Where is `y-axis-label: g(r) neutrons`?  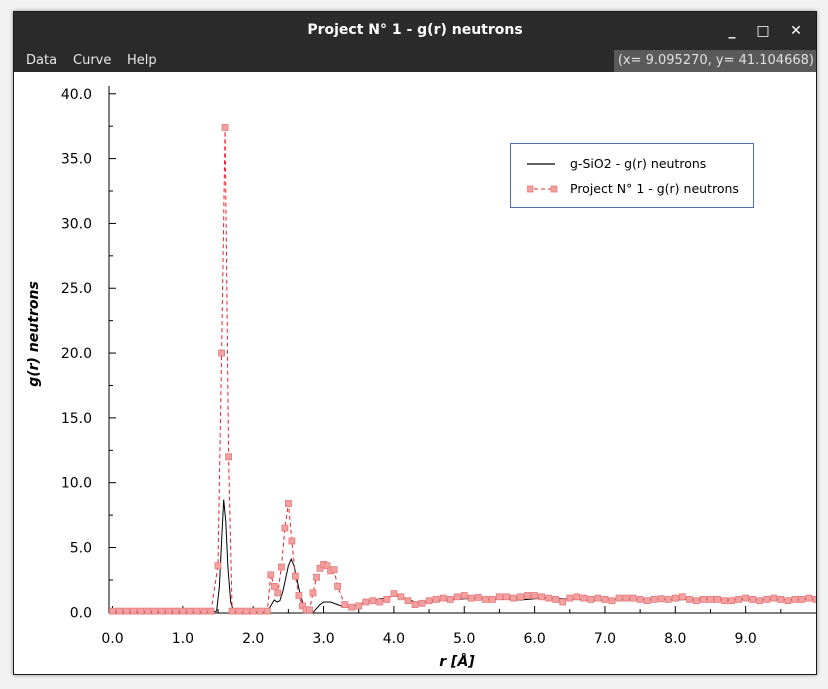 y-axis-label: g(r) neutrons is located at coordinates (34, 334).